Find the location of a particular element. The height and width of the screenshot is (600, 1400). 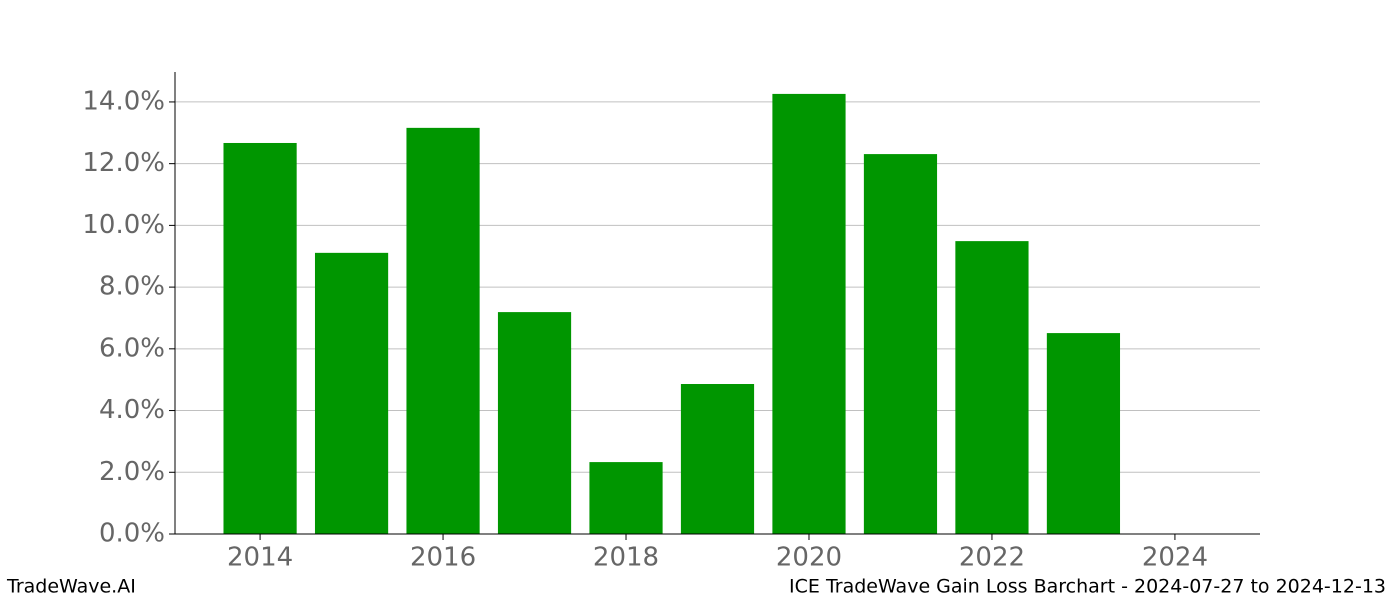

x-tick-label: 2016 is located at coordinates (443, 558).